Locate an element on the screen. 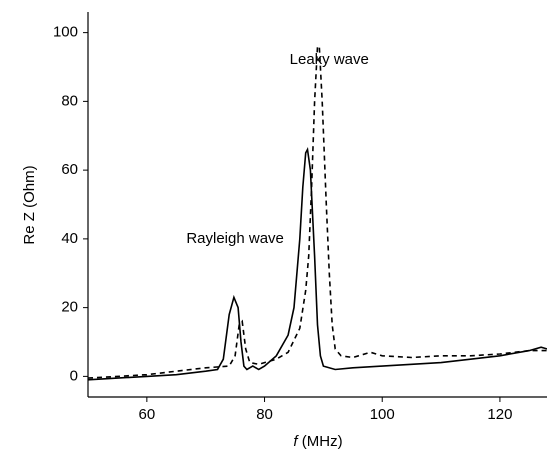 Image resolution: width=547 pixels, height=452 pixels. y-tick-label: 0 is located at coordinates (74, 375).